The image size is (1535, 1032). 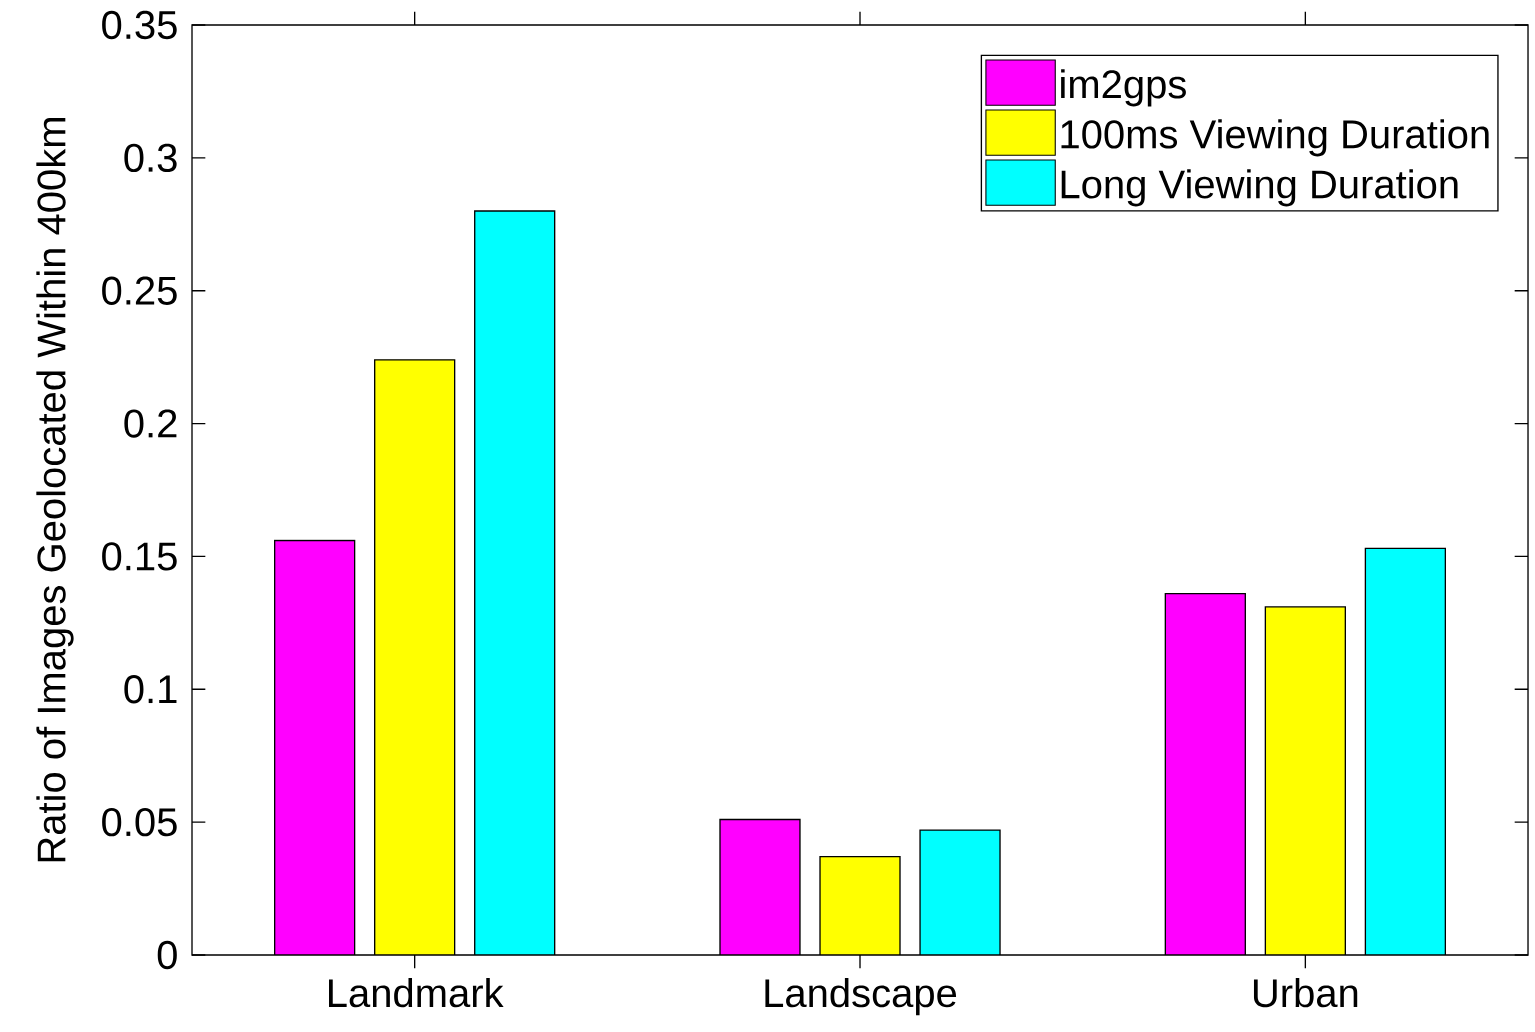 I want to click on y-tick-label: 0, so click(x=167, y=955).